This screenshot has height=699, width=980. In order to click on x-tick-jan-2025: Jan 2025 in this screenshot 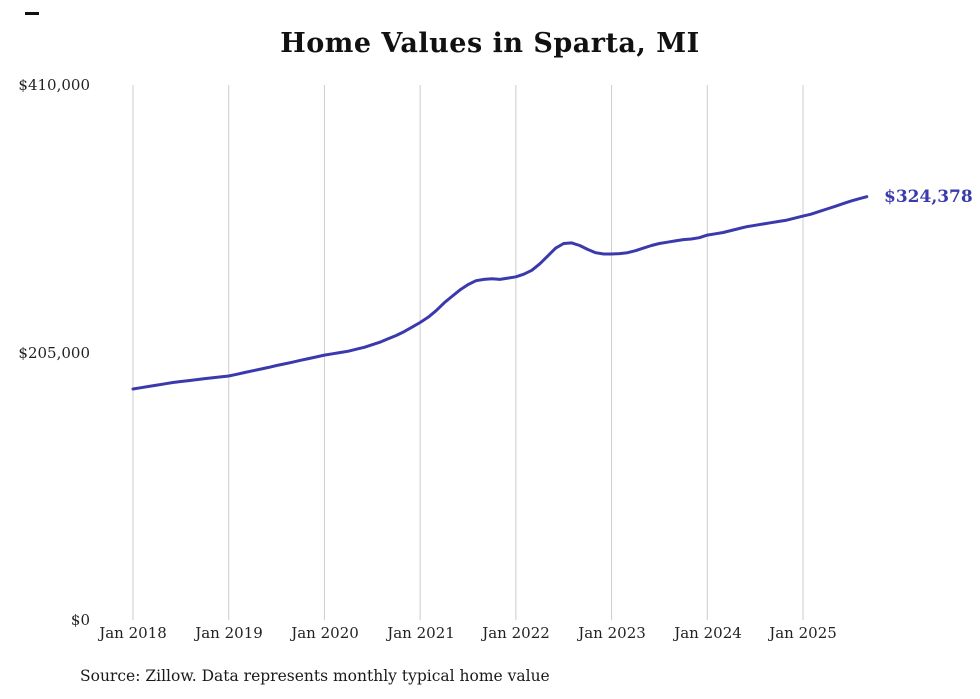, I will do `click(803, 633)`.